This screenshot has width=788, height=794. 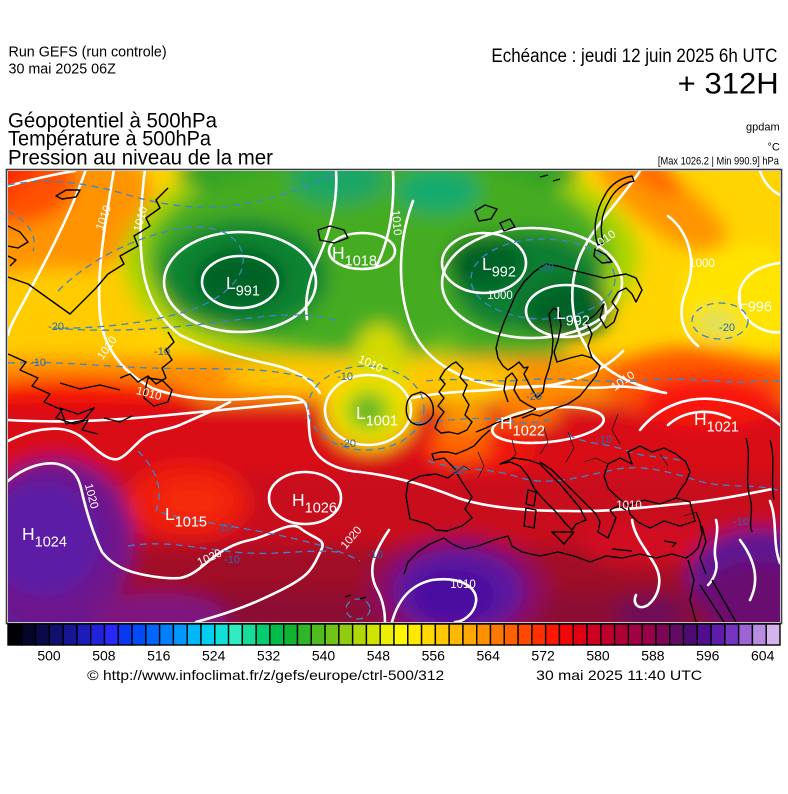 I want to click on svg-text: gpdam, so click(x=763, y=127).